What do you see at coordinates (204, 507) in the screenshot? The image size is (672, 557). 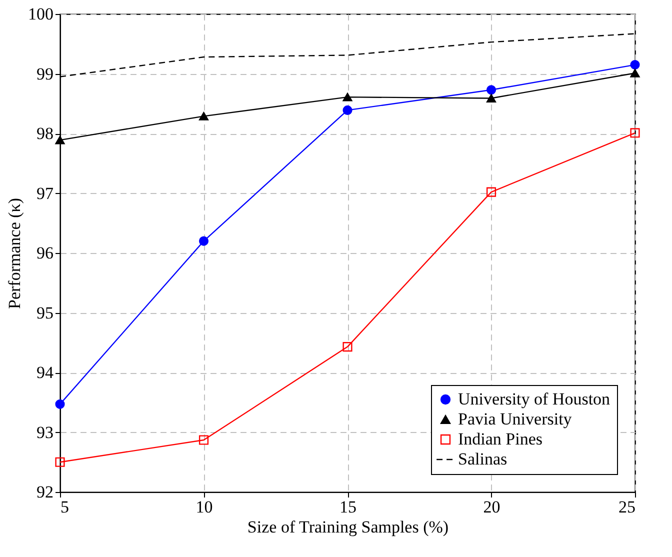 I see `x-tick-label: 10` at bounding box center [204, 507].